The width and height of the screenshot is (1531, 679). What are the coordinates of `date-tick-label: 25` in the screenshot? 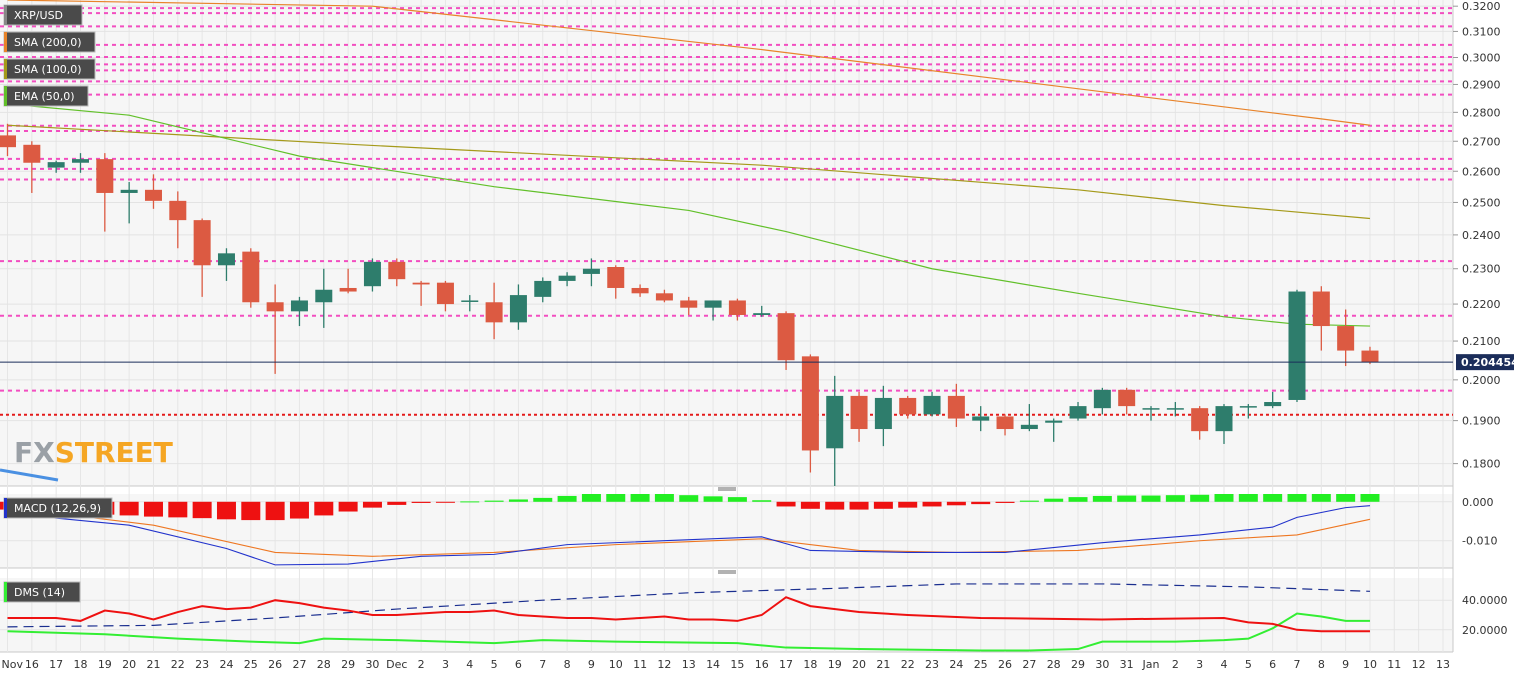 It's located at (981, 664).